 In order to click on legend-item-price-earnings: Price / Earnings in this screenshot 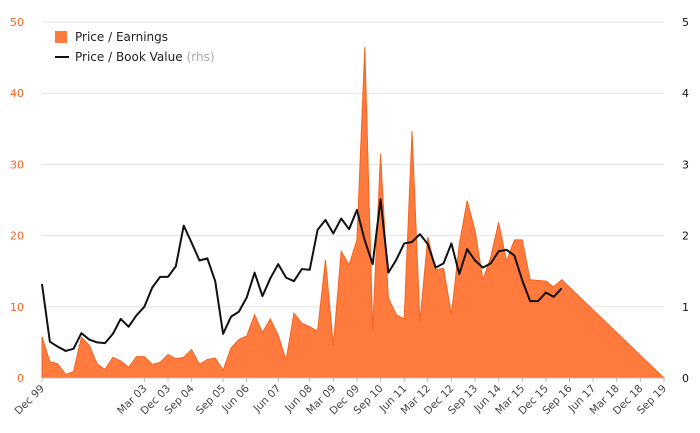, I will do `click(135, 37)`.